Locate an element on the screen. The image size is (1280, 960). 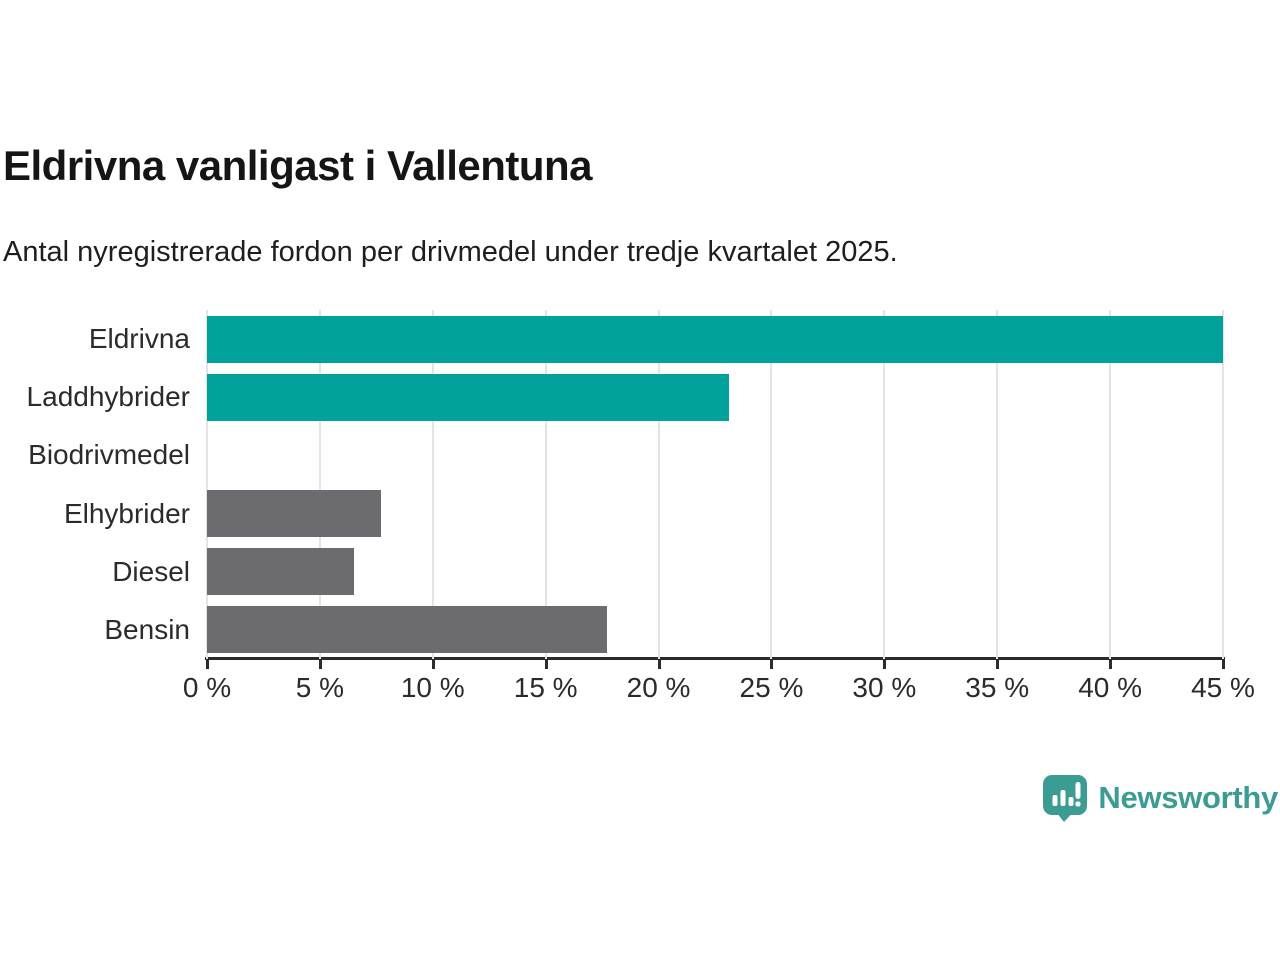
category-label: Eldrivna is located at coordinates (139, 339).